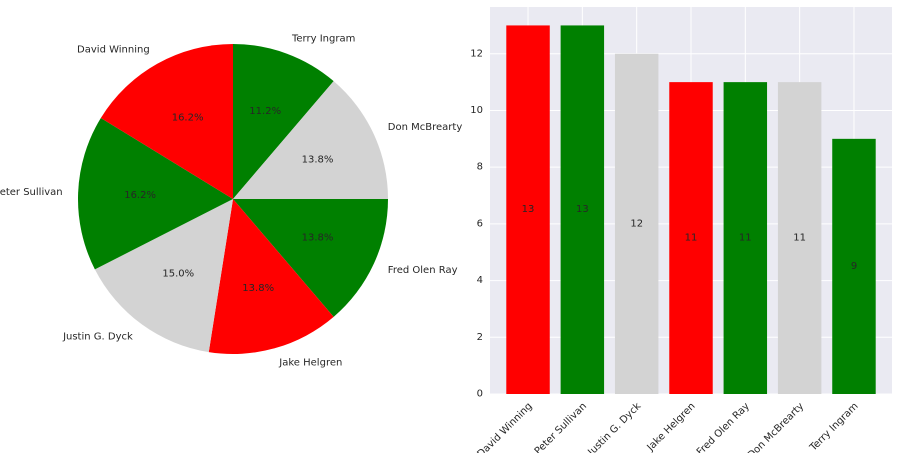 Image resolution: width=900 pixels, height=453 pixels. What do you see at coordinates (671, 427) in the screenshot?
I see `x-tick-label: Jake Helgren` at bounding box center [671, 427].